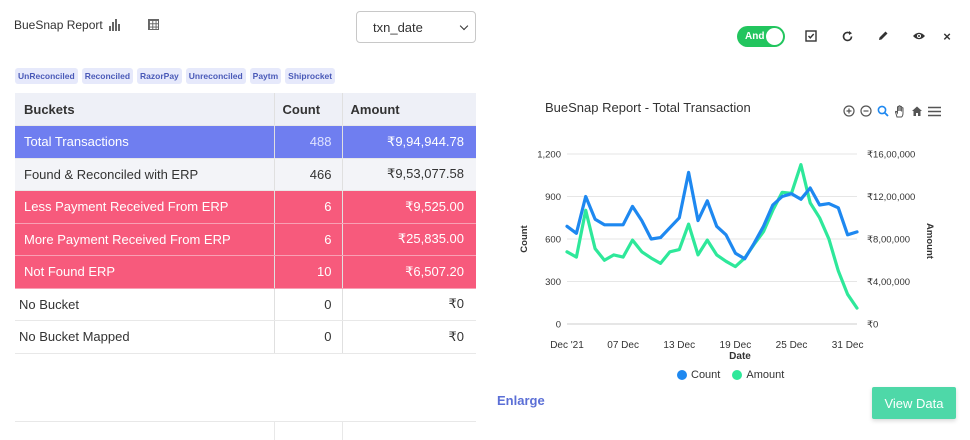 This screenshot has width=970, height=440. Describe the element at coordinates (144, 142) in the screenshot. I see `bucket-cell: Total Transactions` at that location.